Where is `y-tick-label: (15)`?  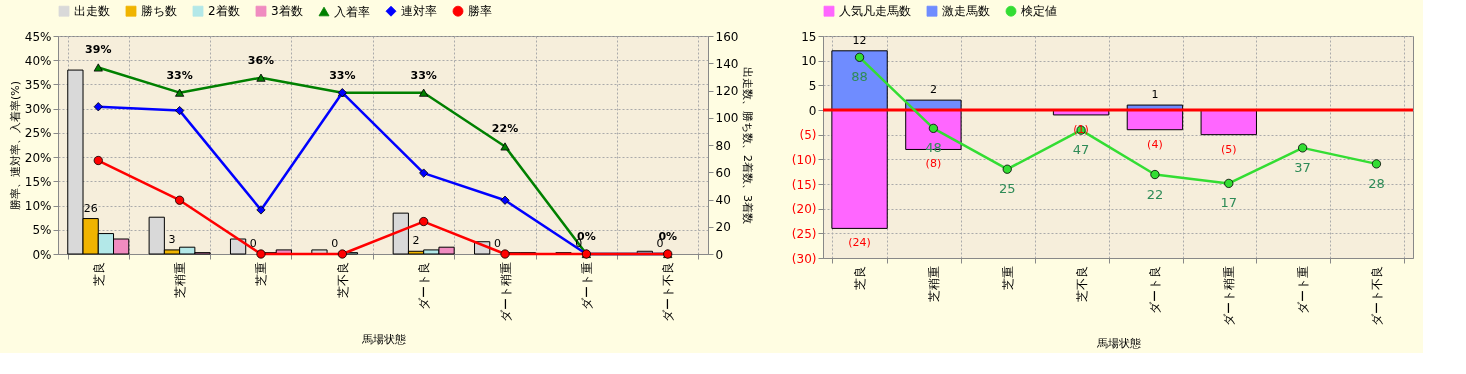 y-tick-label: (15) is located at coordinates (804, 184).